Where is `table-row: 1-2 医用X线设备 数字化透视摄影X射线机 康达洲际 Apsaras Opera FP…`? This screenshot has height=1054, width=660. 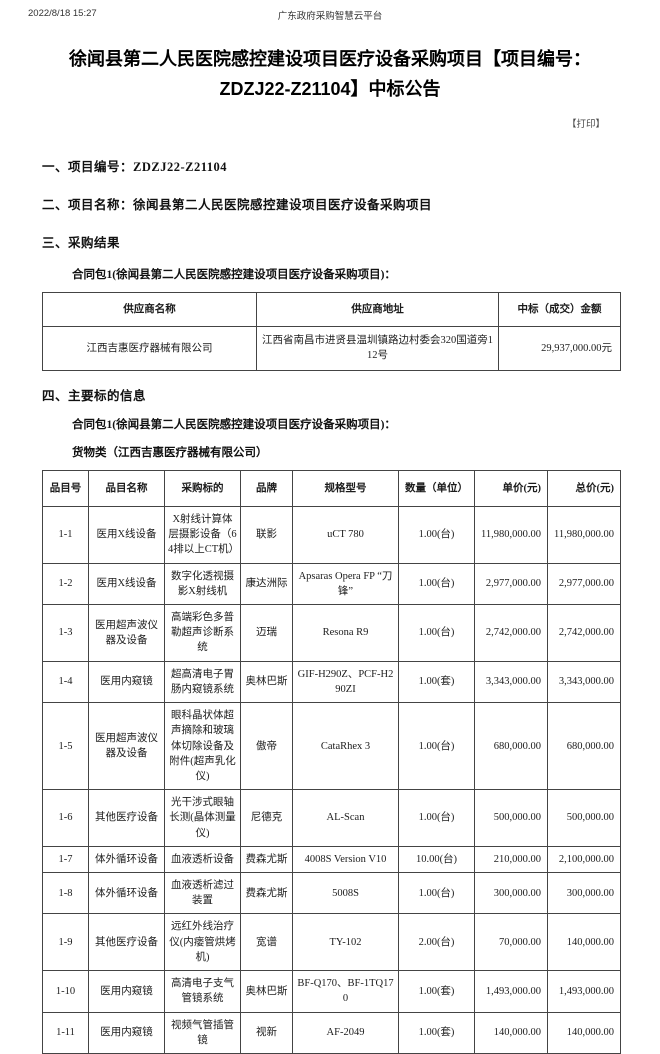 table-row: 1-2 医用X线设备 数字化透视摄影X射线机 康达洲际 Apsaras Opera FP… is located at coordinates (331, 583).